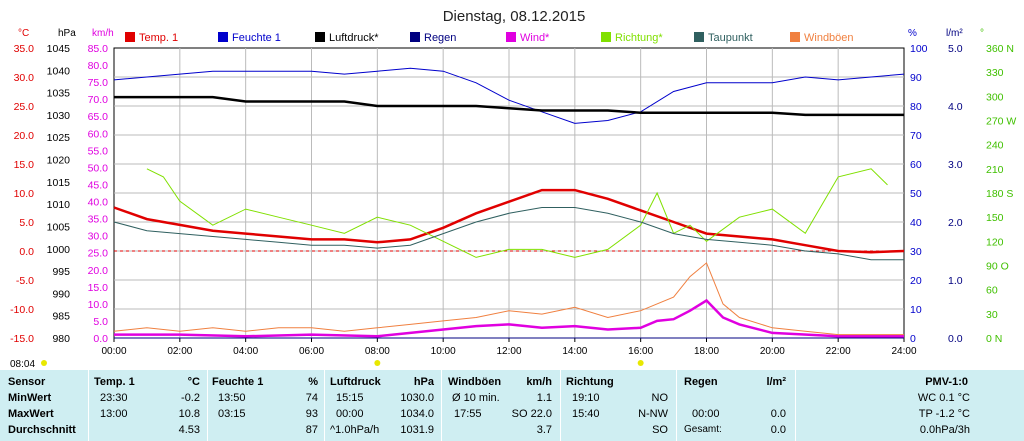  What do you see at coordinates (31, 414) in the screenshot?
I see `row-max: MaxWert` at bounding box center [31, 414].